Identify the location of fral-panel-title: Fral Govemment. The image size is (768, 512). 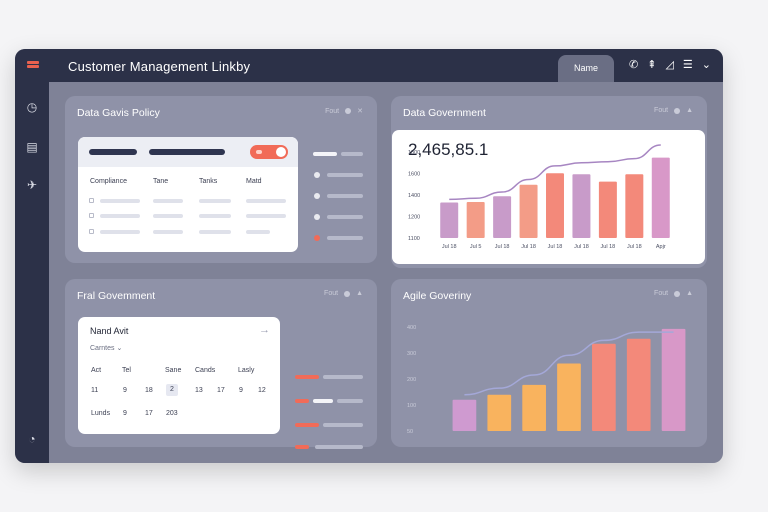
(116, 296).